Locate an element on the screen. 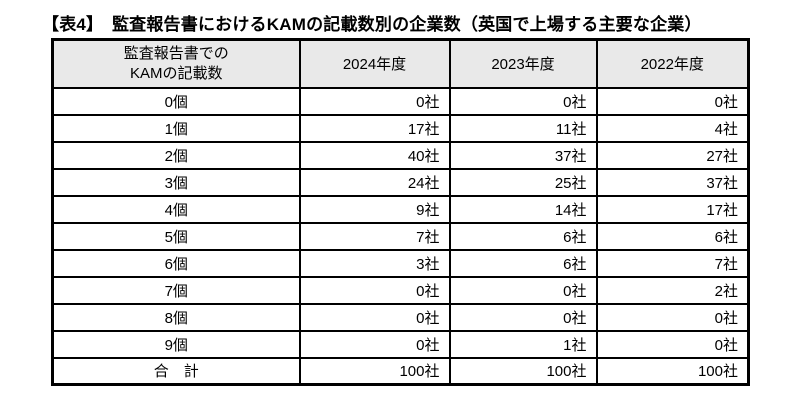 The width and height of the screenshot is (800, 405). header-kam-count: 監査報告書での KAMの記載数 is located at coordinates (176, 63).